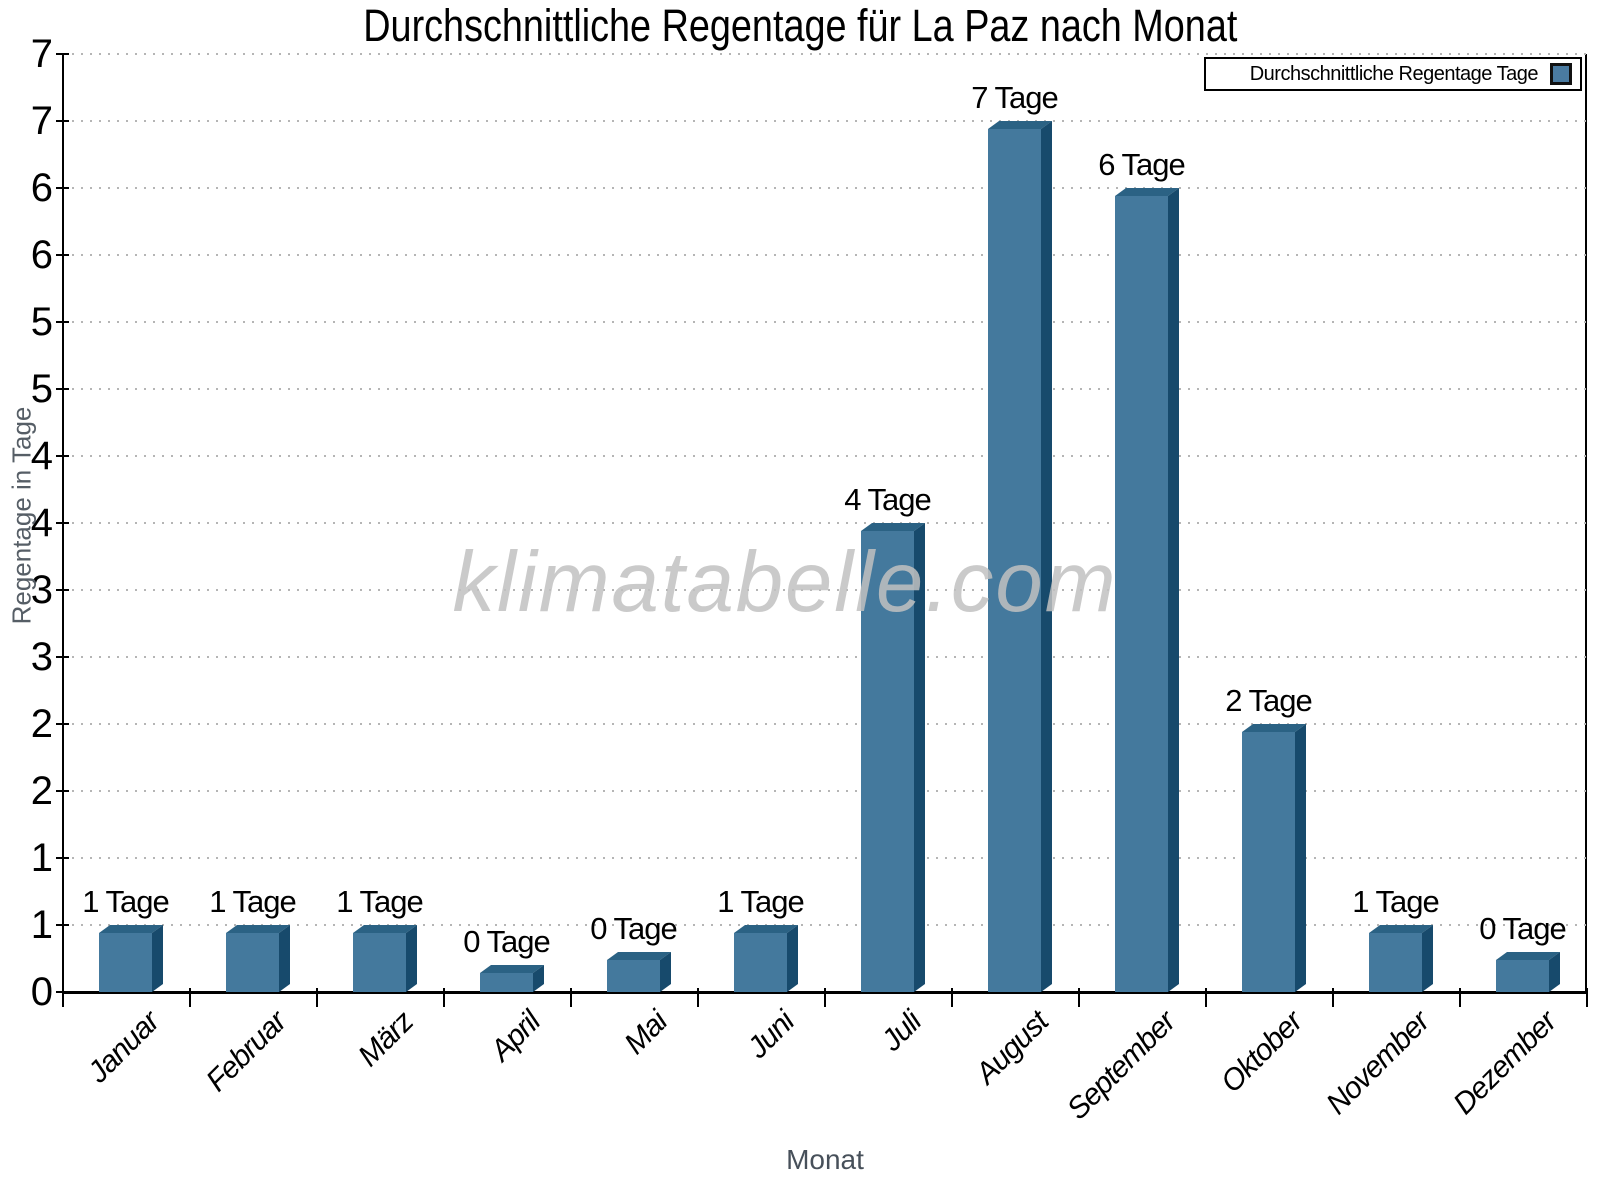 The height and width of the screenshot is (1200, 1600). I want to click on y-axis-line, so click(63, 524).